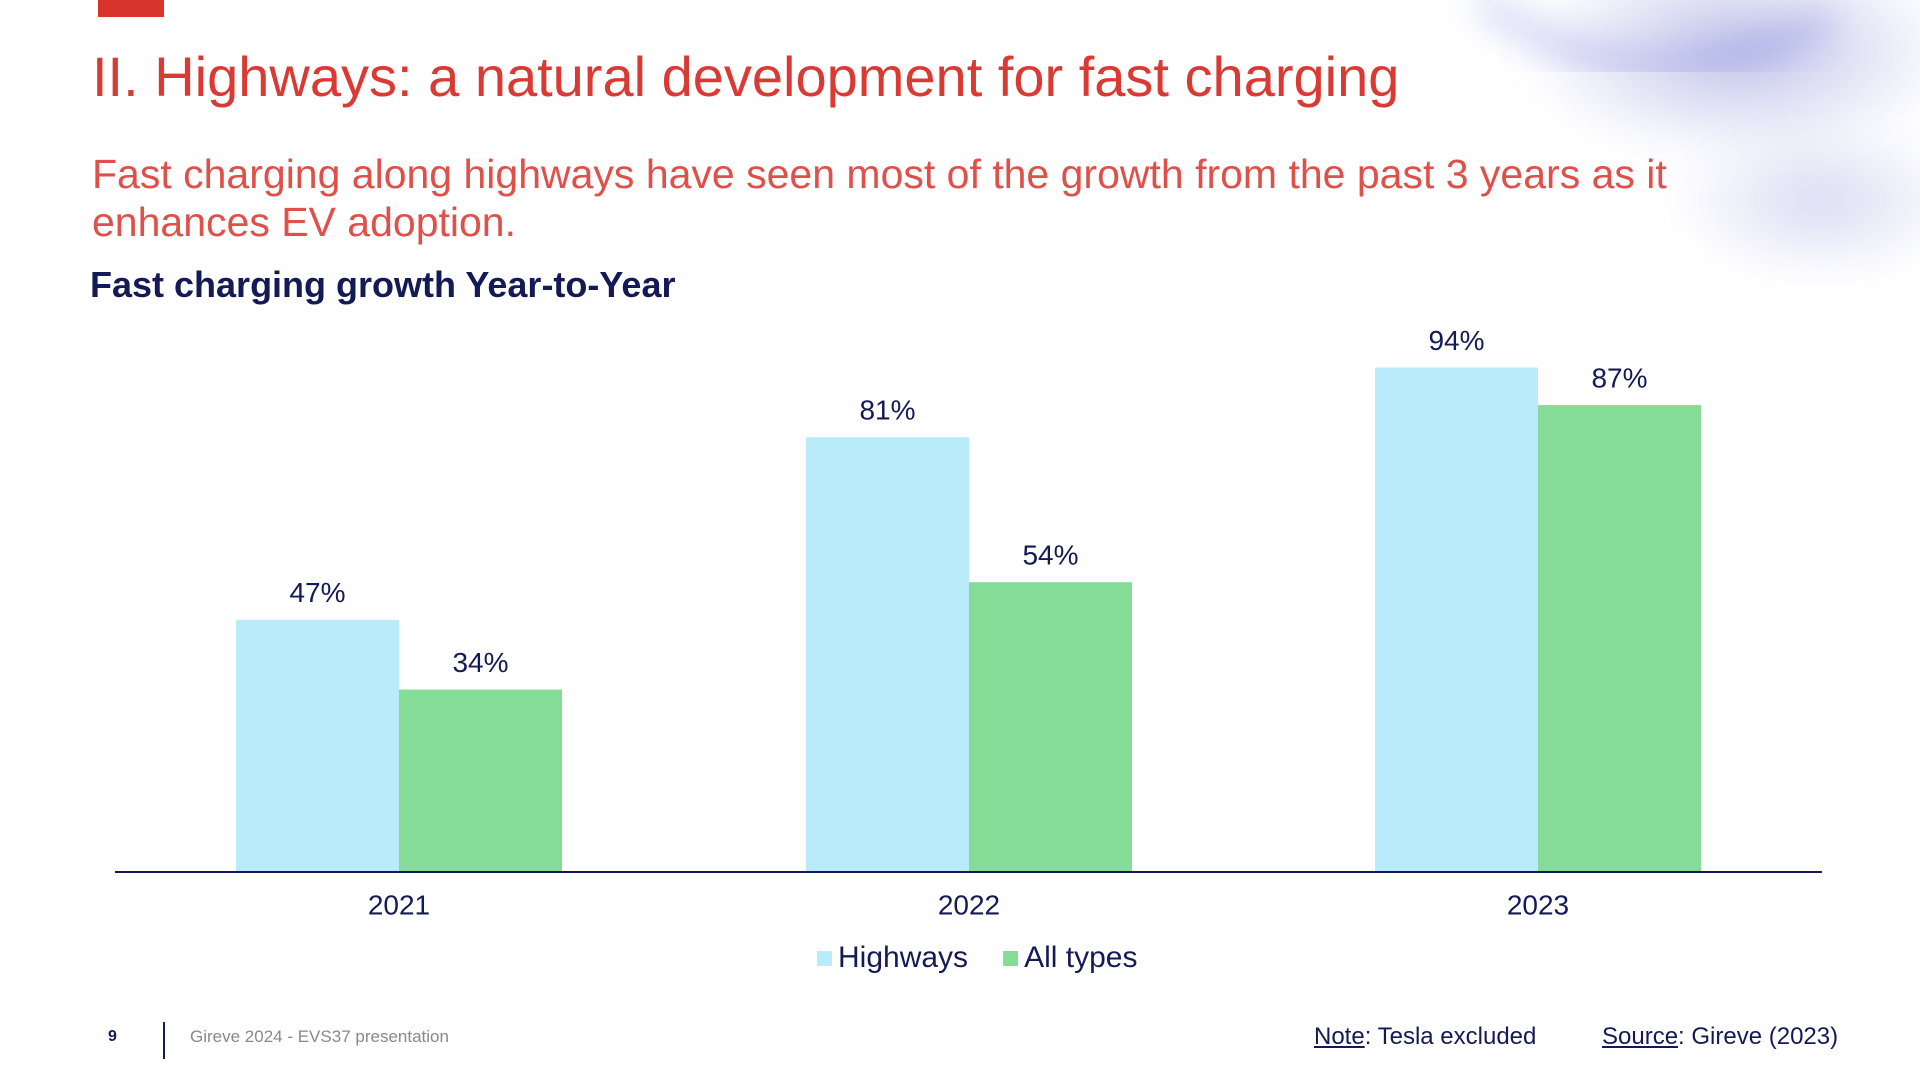 The width and height of the screenshot is (1920, 1080). What do you see at coordinates (319, 1036) in the screenshot?
I see `footer-text: Gireve 2024 - EVS37 presentation` at bounding box center [319, 1036].